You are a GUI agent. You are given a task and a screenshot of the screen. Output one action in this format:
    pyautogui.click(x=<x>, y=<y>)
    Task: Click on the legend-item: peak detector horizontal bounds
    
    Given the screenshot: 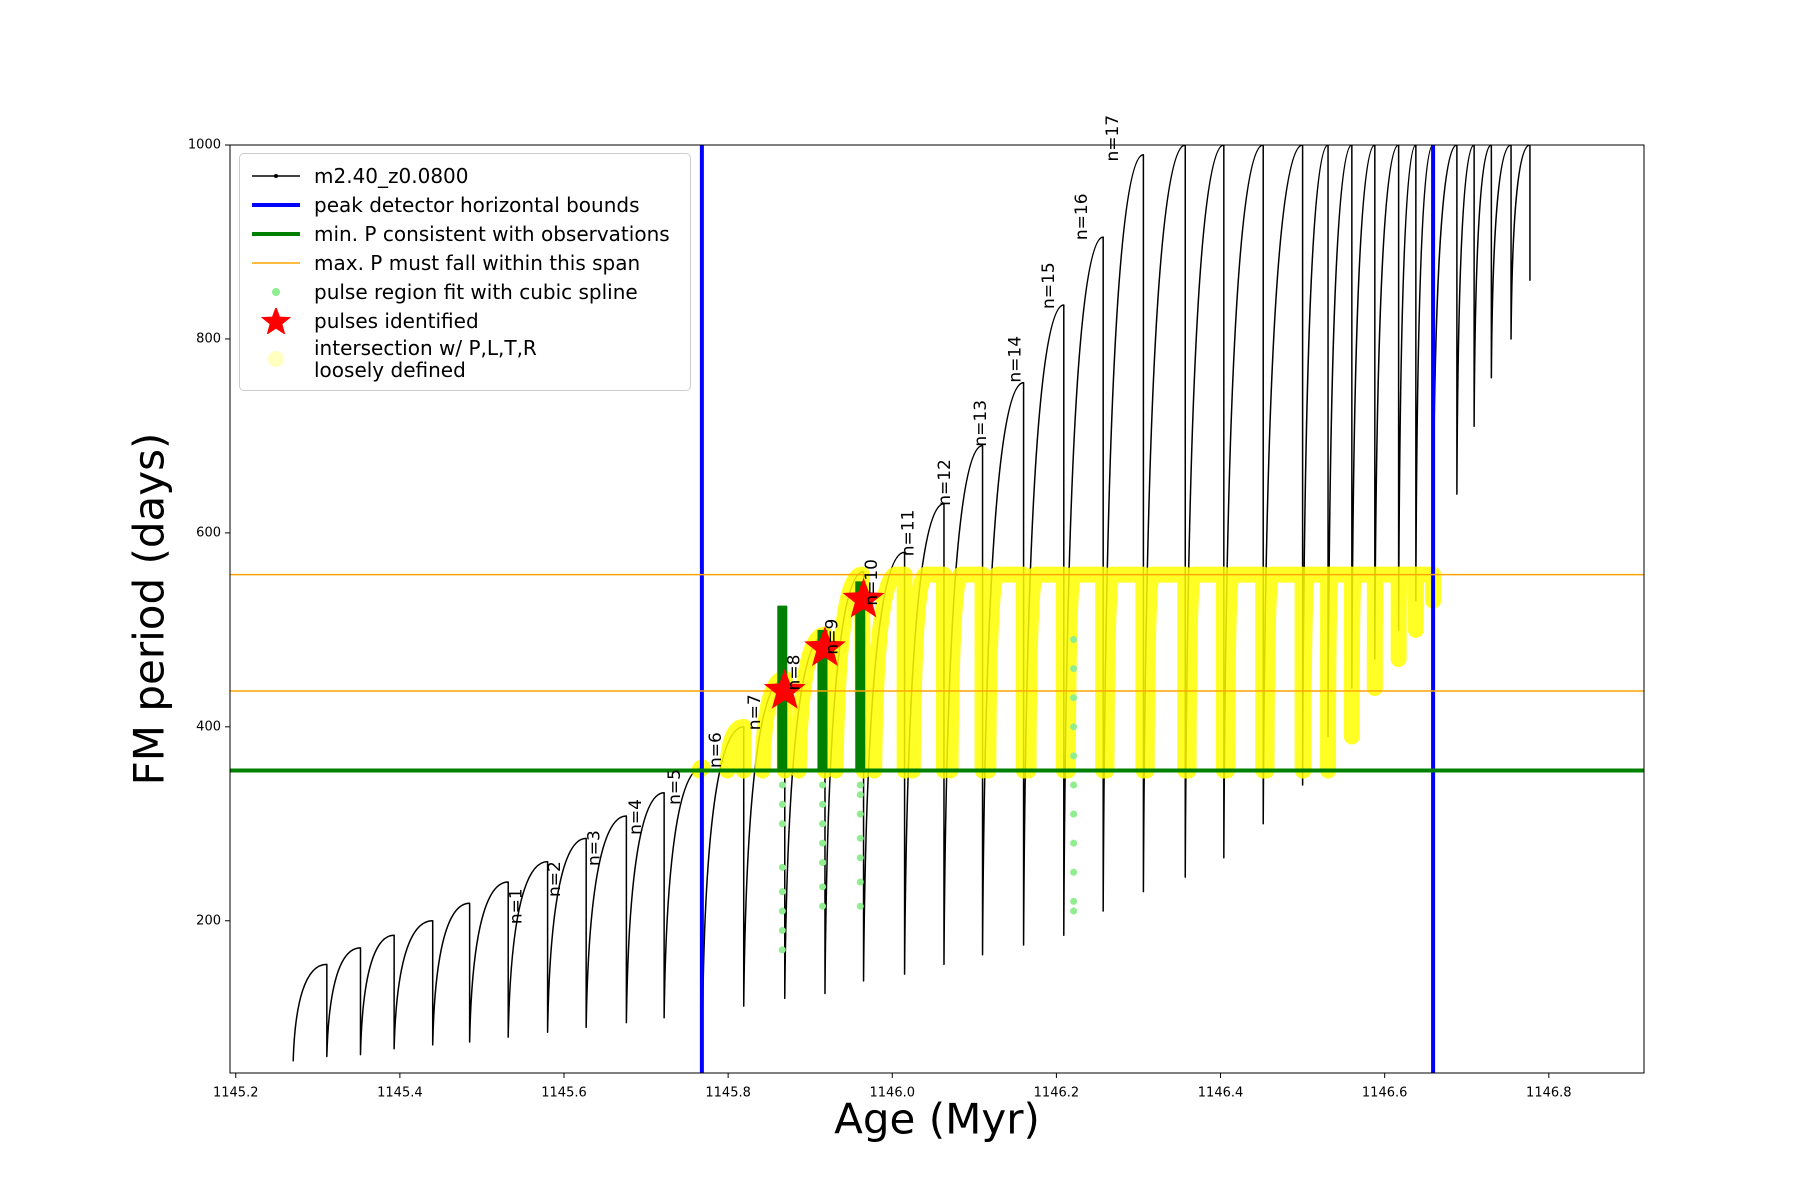 What is the action you would take?
    pyautogui.click(x=465, y=205)
    